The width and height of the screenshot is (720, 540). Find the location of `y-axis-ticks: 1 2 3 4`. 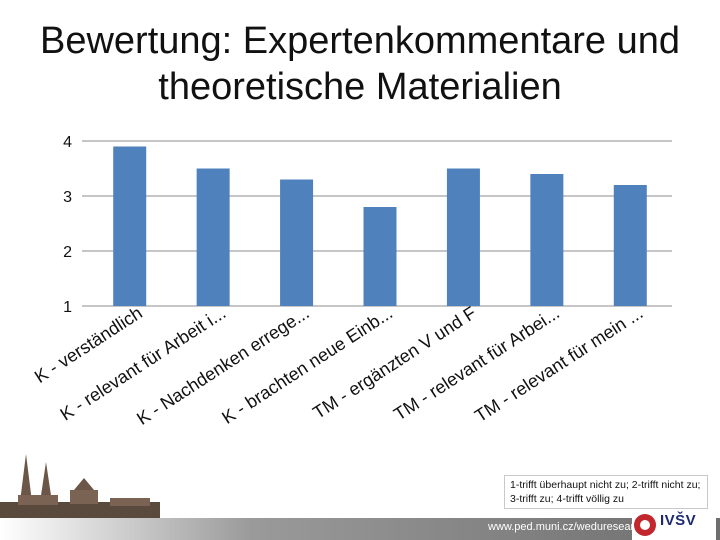

y-axis-ticks: 1 2 3 4 is located at coordinates (67, 225).